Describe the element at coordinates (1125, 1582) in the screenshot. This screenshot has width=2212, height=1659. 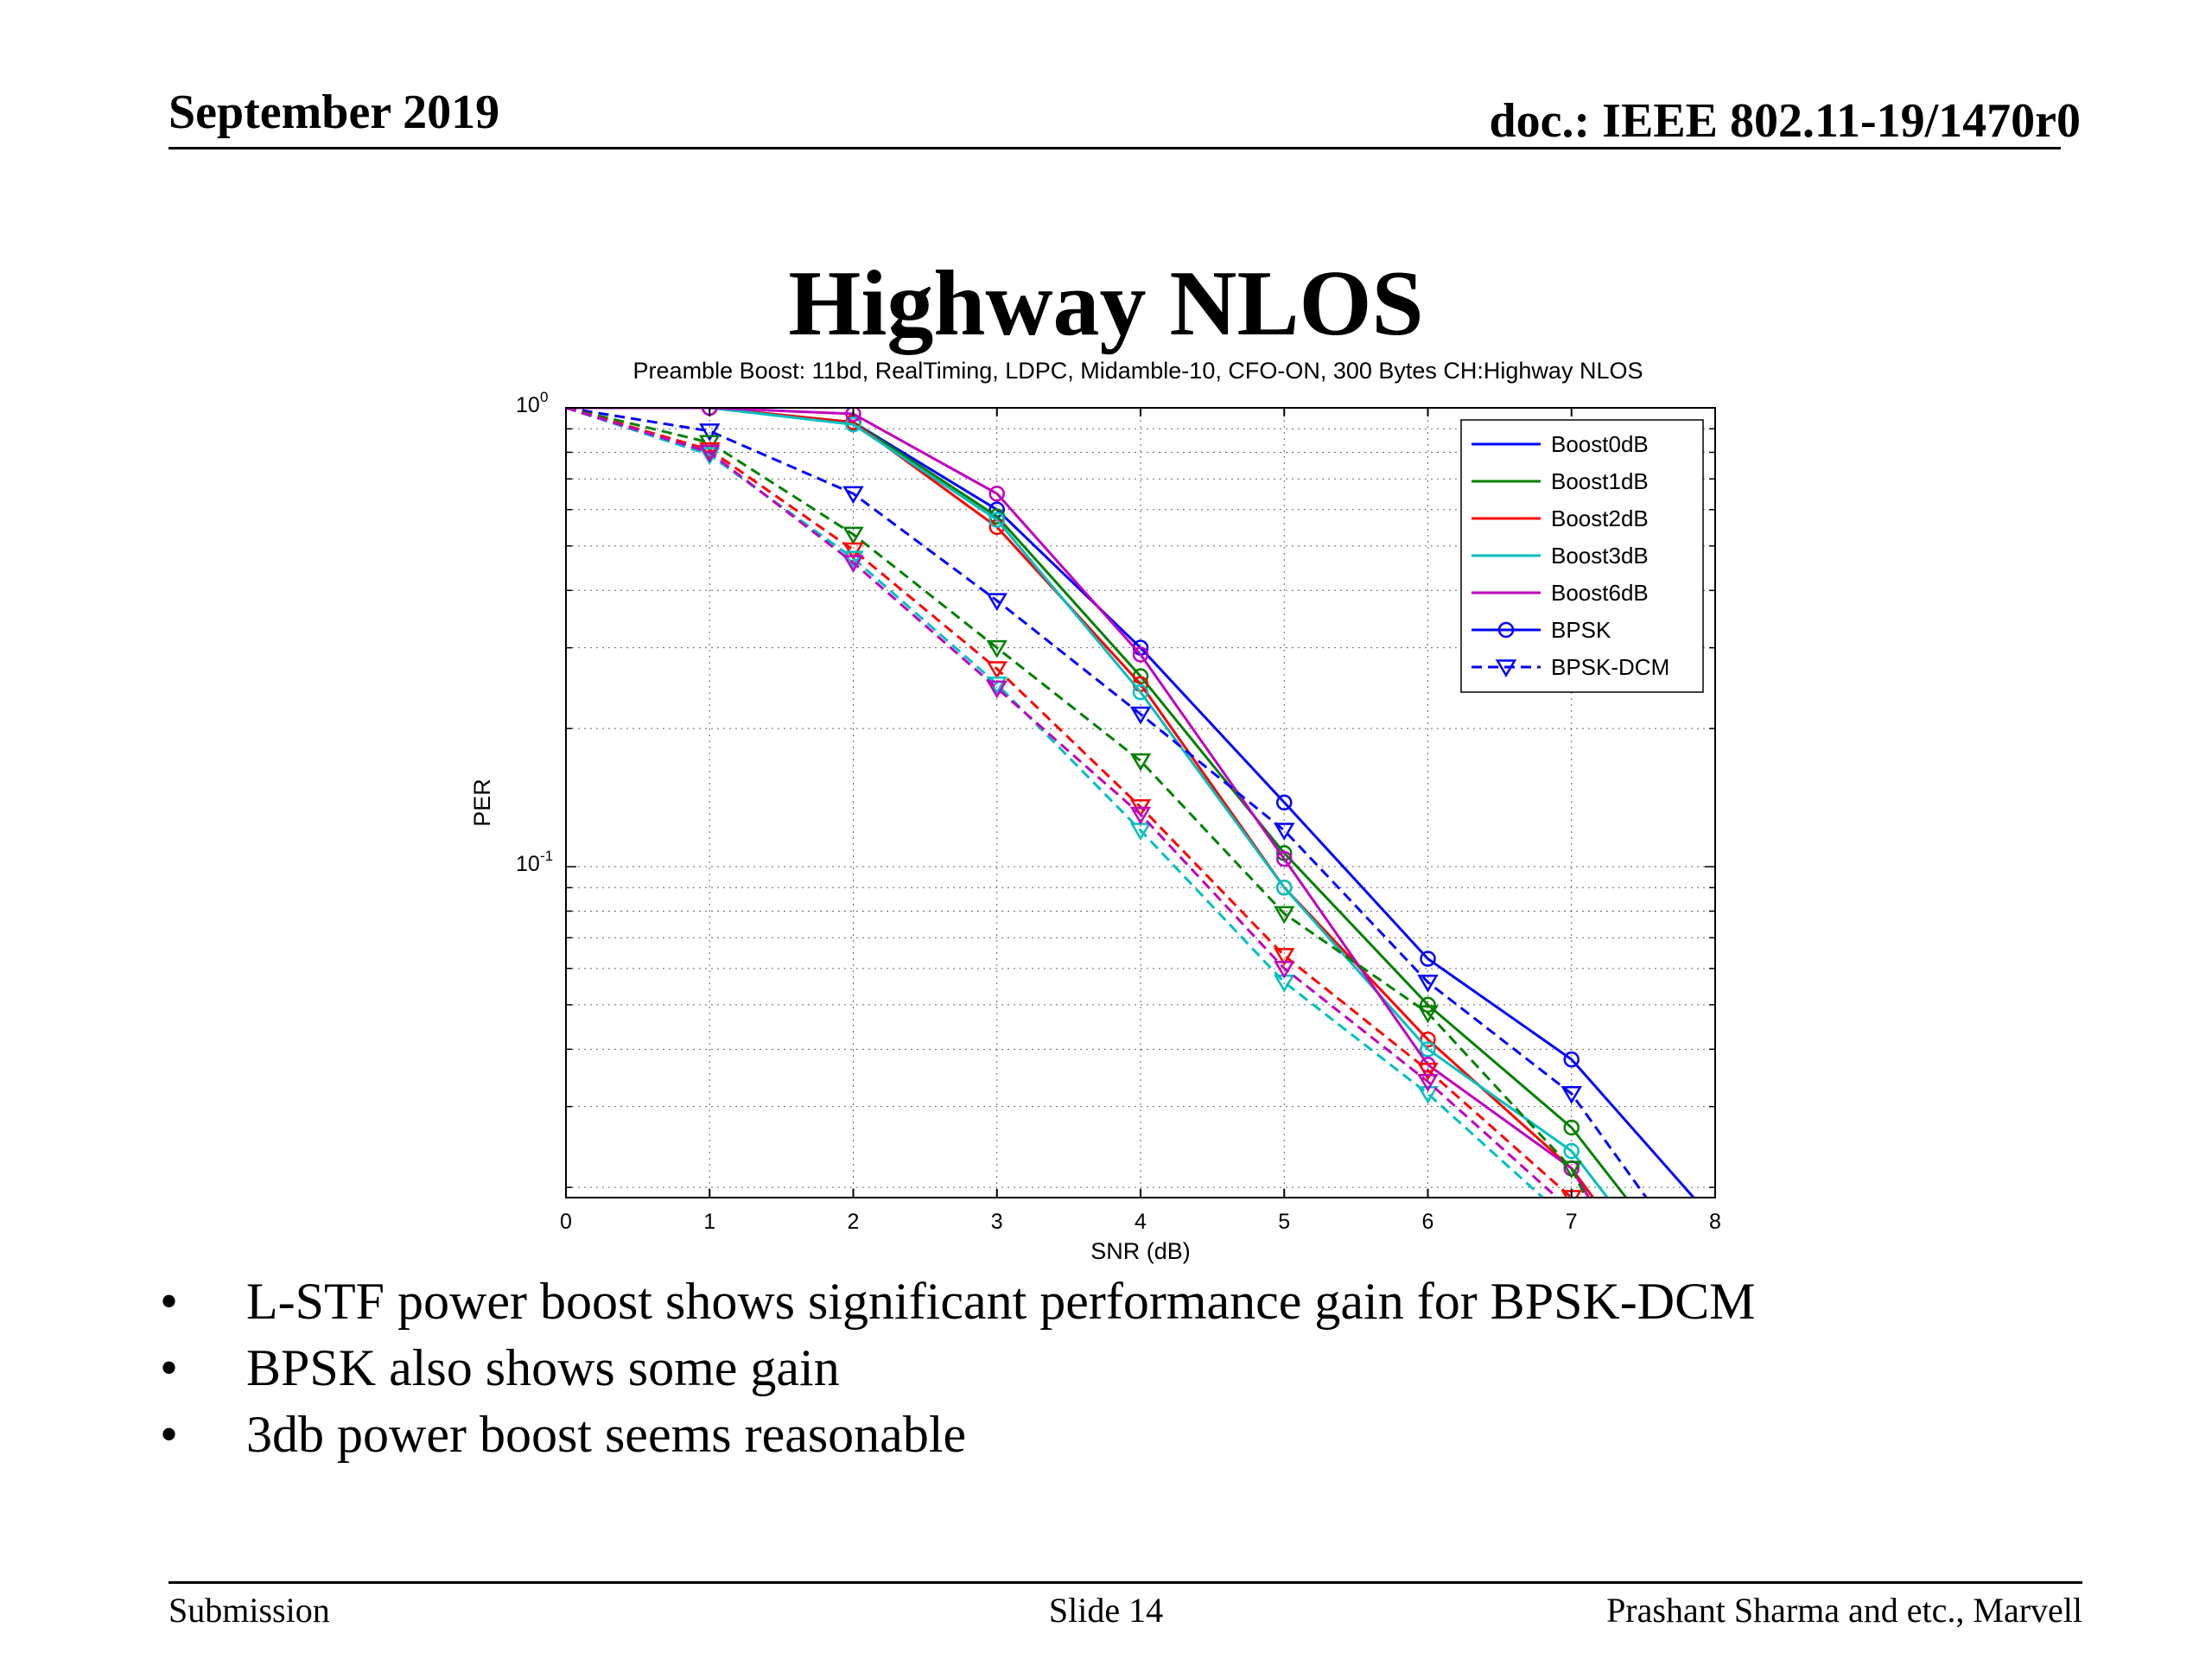
I see `footer-rule` at that location.